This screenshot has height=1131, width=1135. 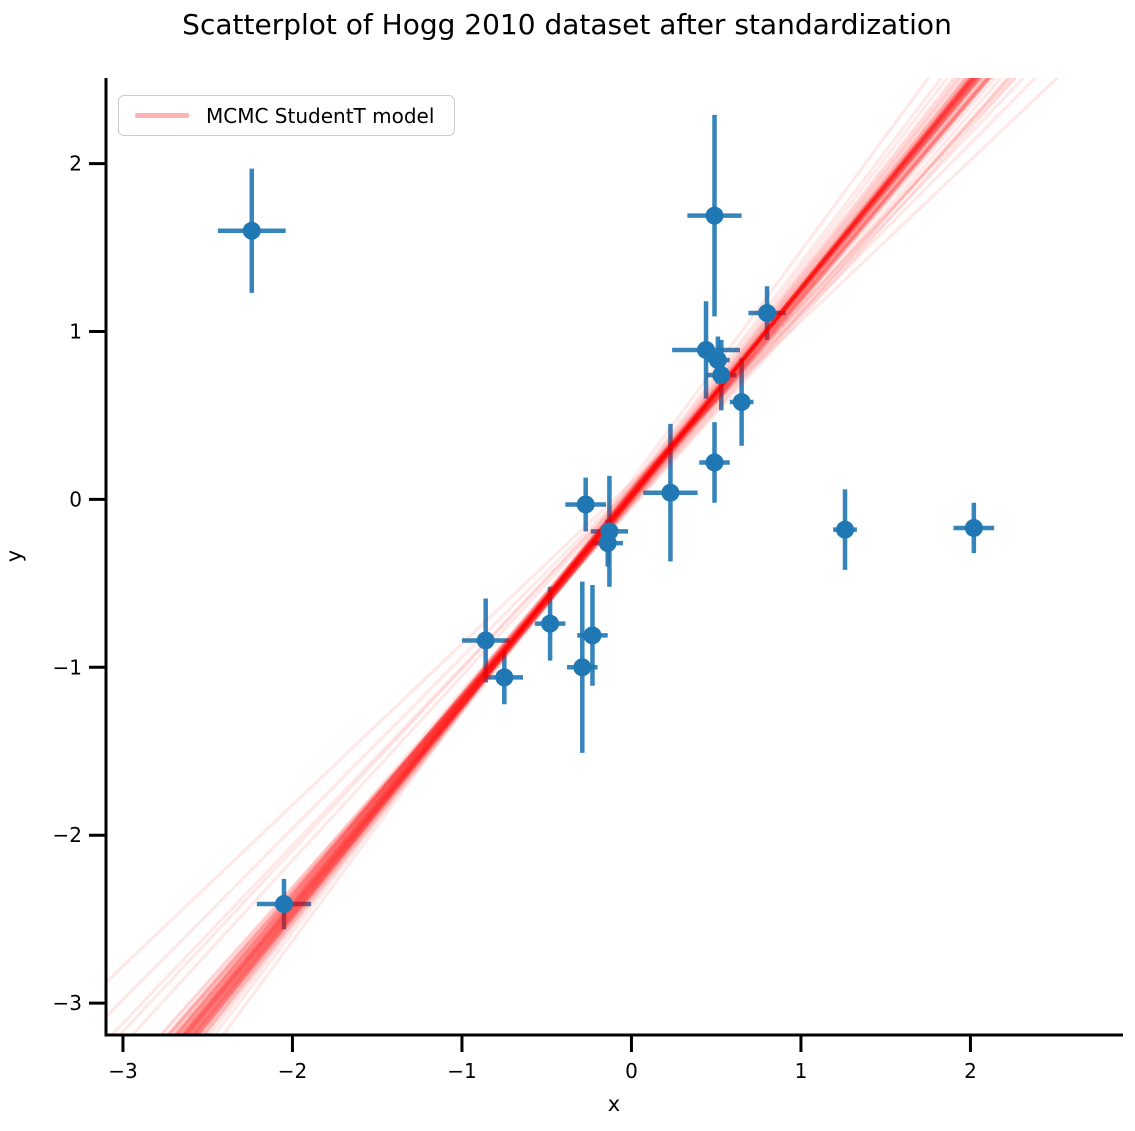 What do you see at coordinates (162, 115) in the screenshot?
I see `legend-line-swatch` at bounding box center [162, 115].